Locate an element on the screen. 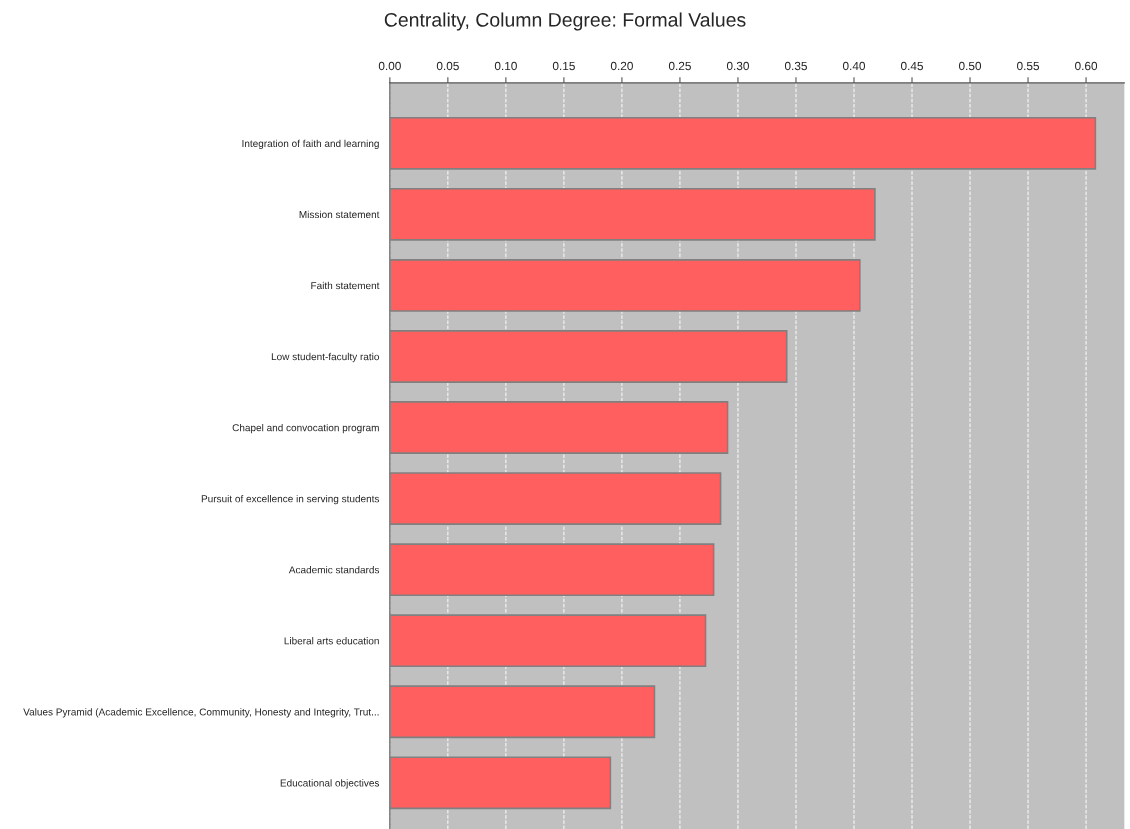 Image resolution: width=1130 pixels, height=829 pixels. x-tick-label: 0.60 is located at coordinates (1086, 66).